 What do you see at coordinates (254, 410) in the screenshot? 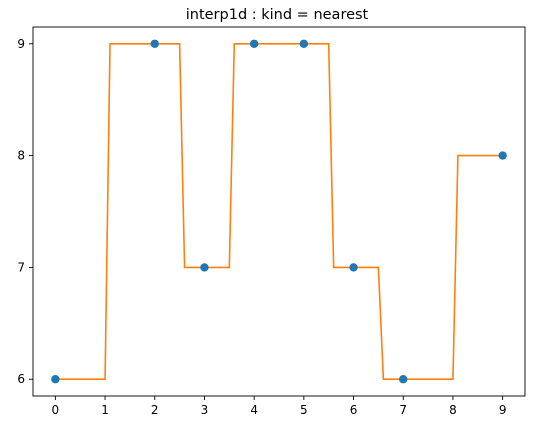
I see `x-tick-label: 4` at bounding box center [254, 410].